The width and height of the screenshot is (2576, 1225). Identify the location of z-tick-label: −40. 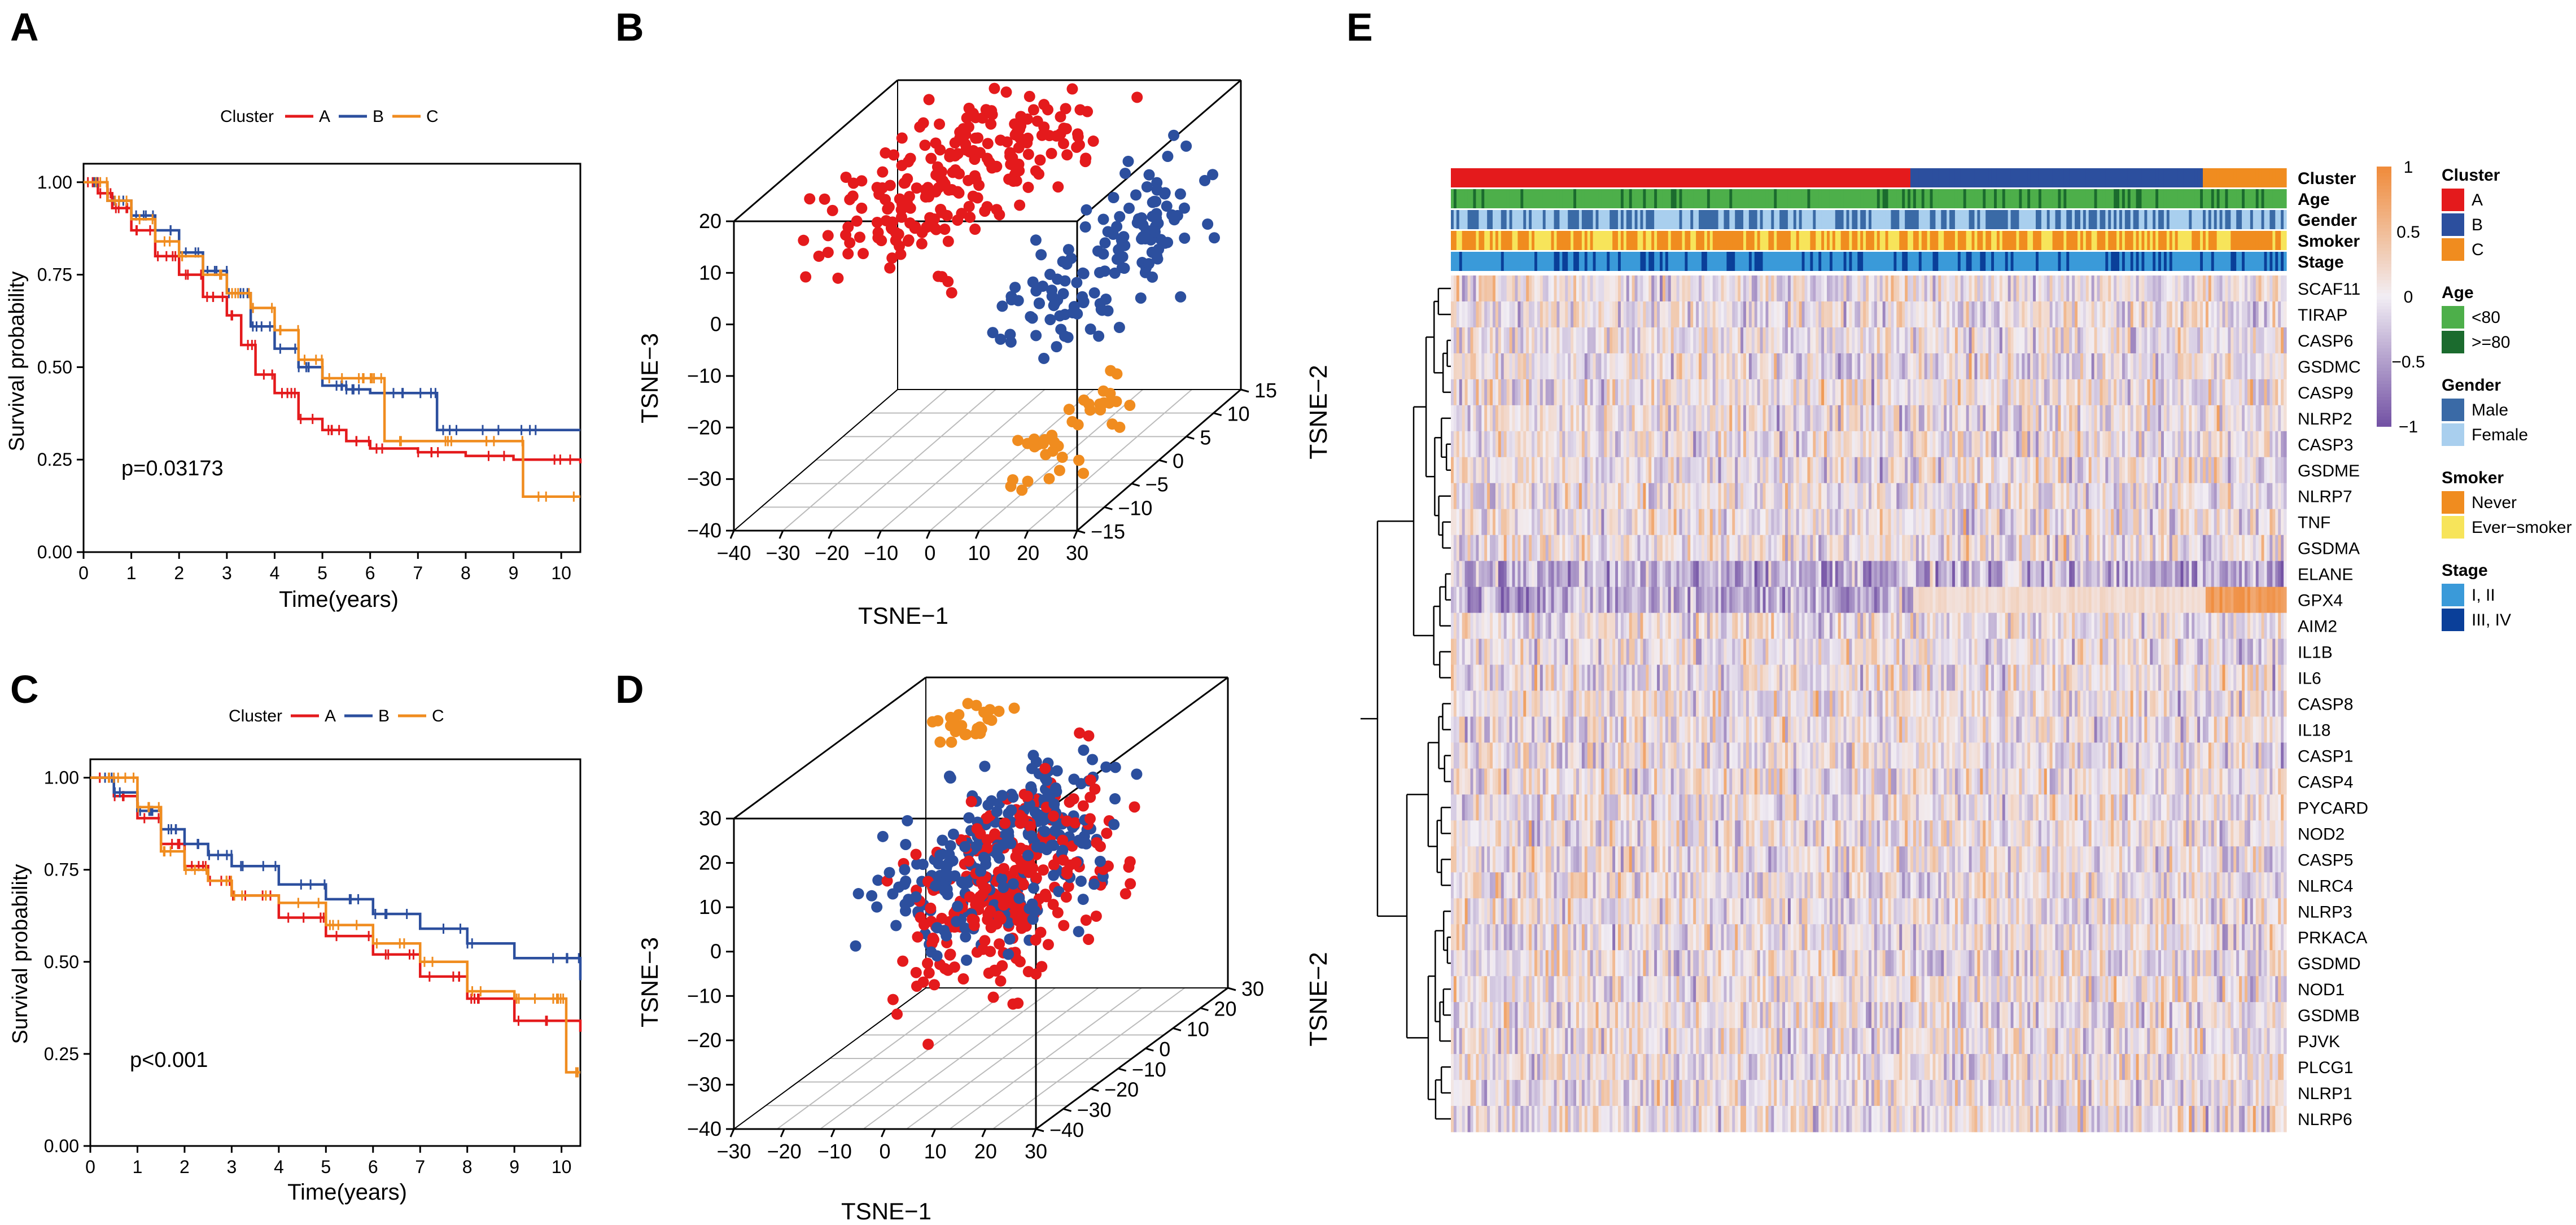
(704, 530).